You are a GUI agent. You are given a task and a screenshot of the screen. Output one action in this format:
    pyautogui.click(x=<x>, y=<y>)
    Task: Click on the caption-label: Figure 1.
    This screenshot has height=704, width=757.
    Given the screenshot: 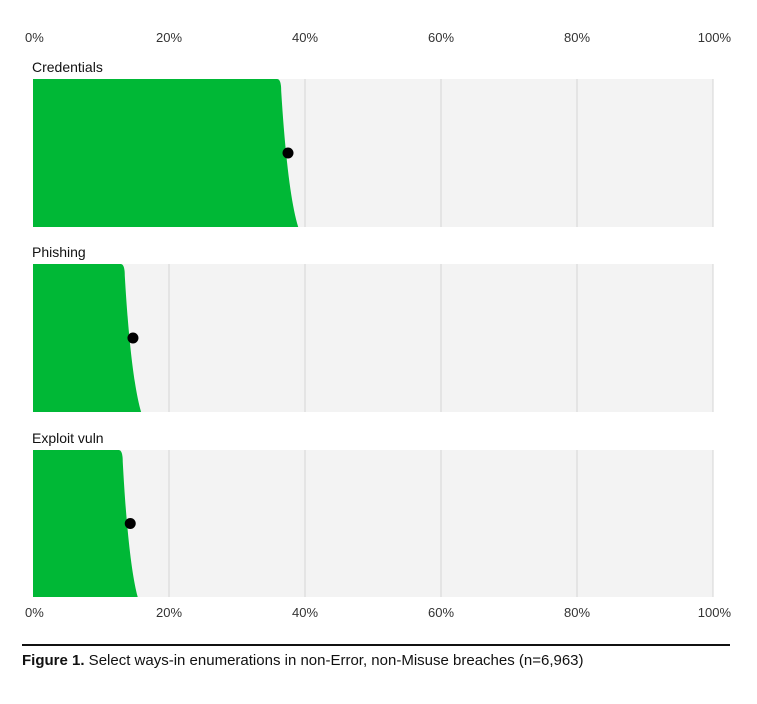 What is the action you would take?
    pyautogui.click(x=53, y=660)
    